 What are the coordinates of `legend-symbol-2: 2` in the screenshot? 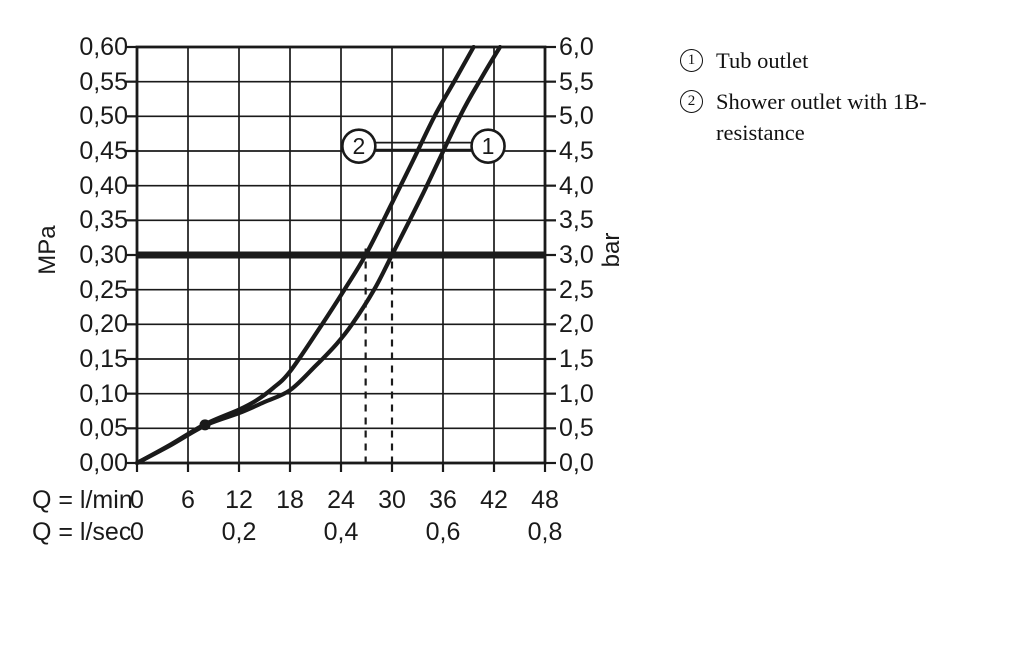 It's located at (691, 101).